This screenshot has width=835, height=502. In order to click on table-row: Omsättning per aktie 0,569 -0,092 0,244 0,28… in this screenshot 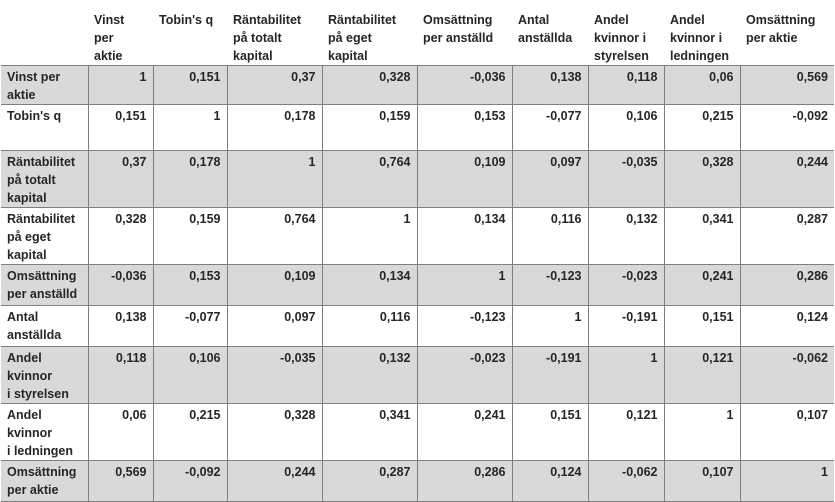, I will do `click(417, 481)`.